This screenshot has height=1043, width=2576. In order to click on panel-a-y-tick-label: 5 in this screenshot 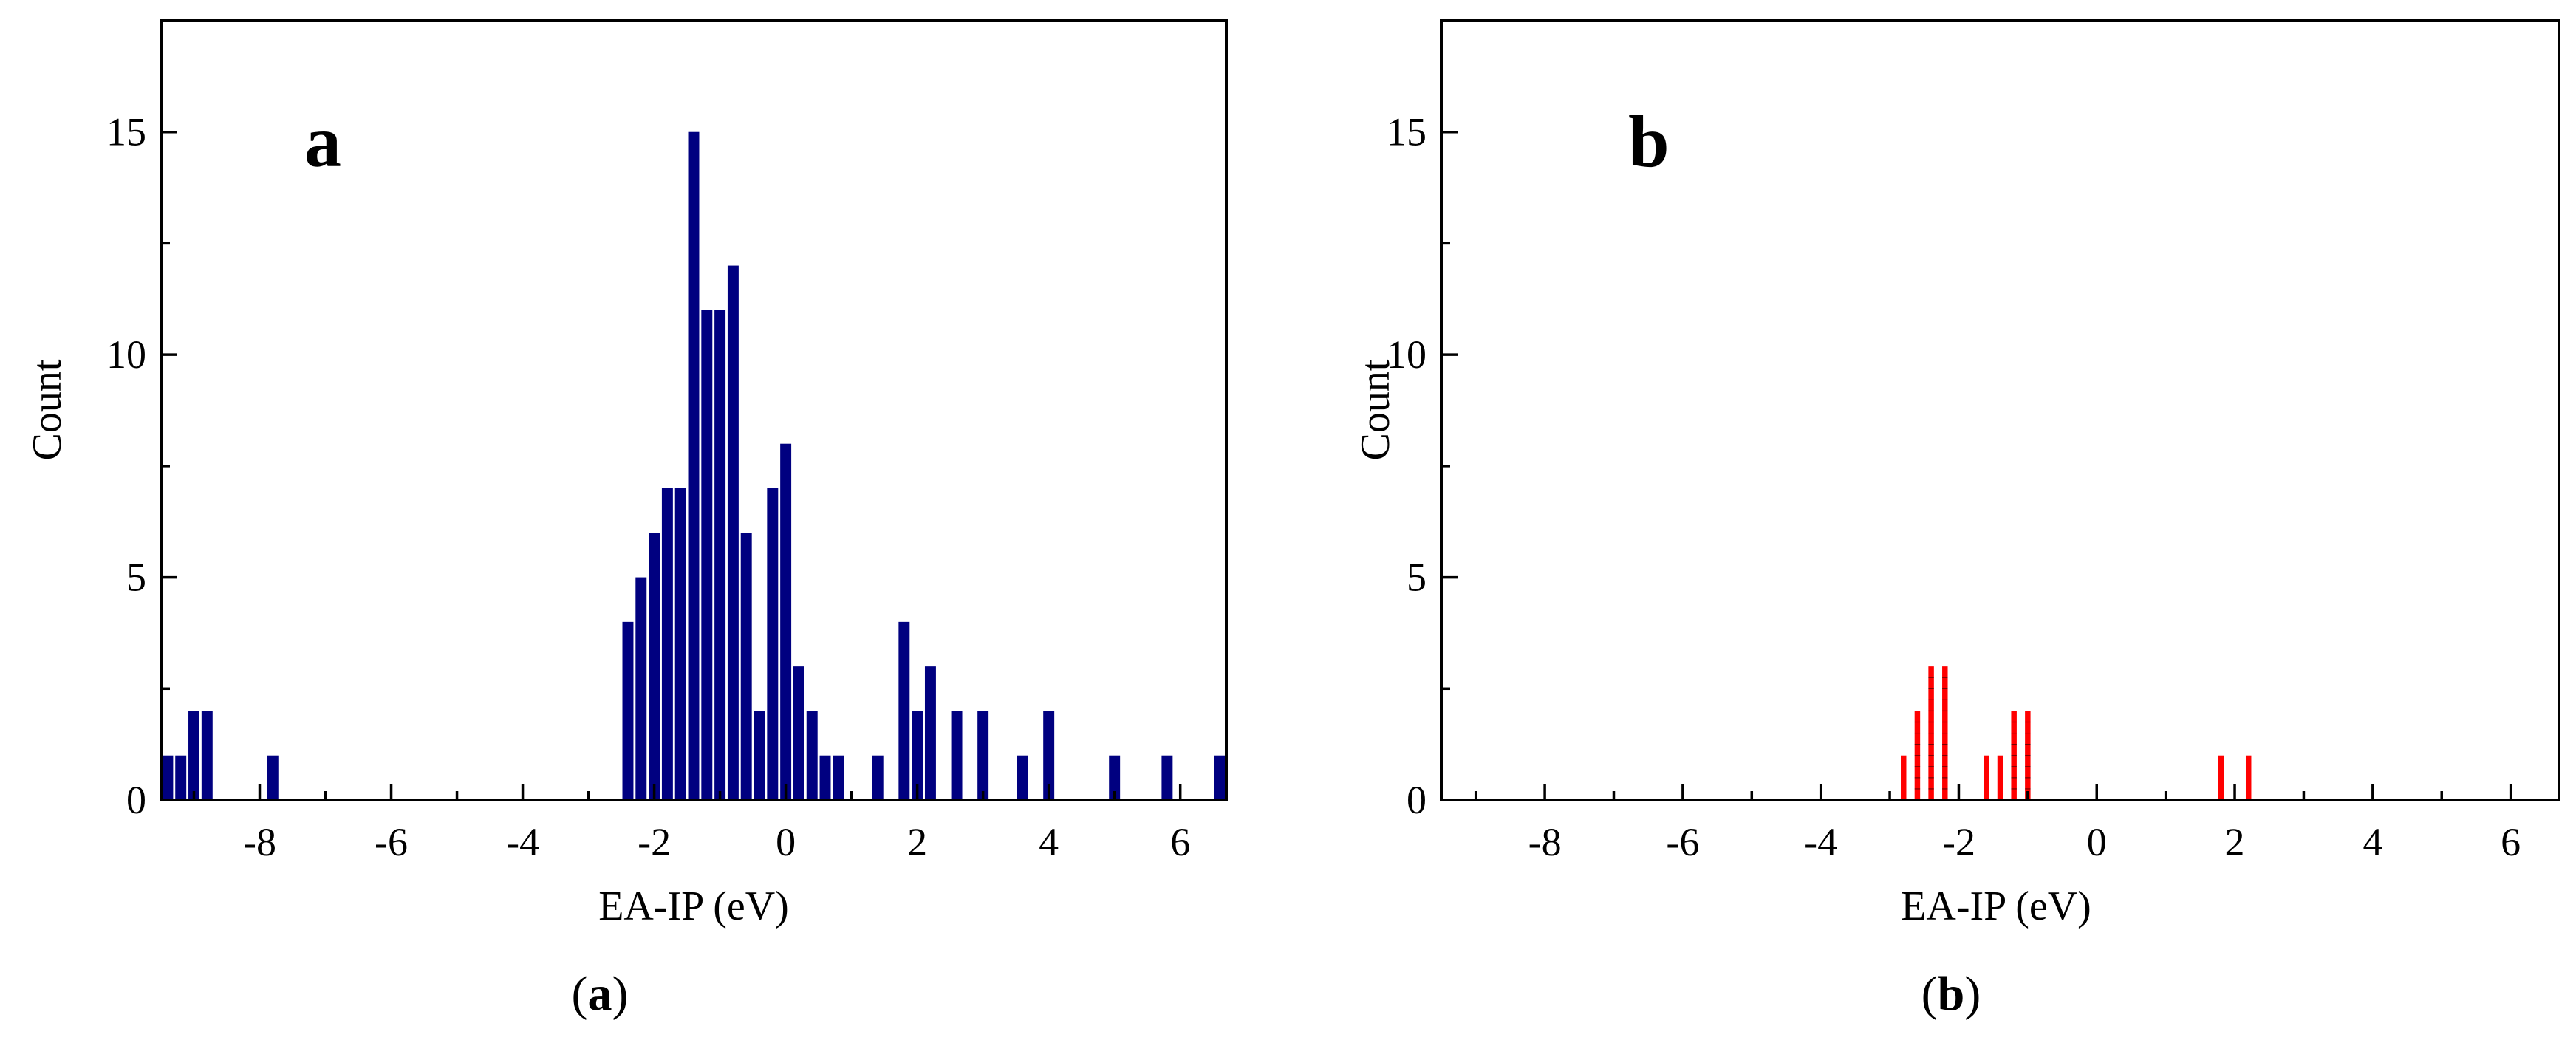, I will do `click(136, 577)`.